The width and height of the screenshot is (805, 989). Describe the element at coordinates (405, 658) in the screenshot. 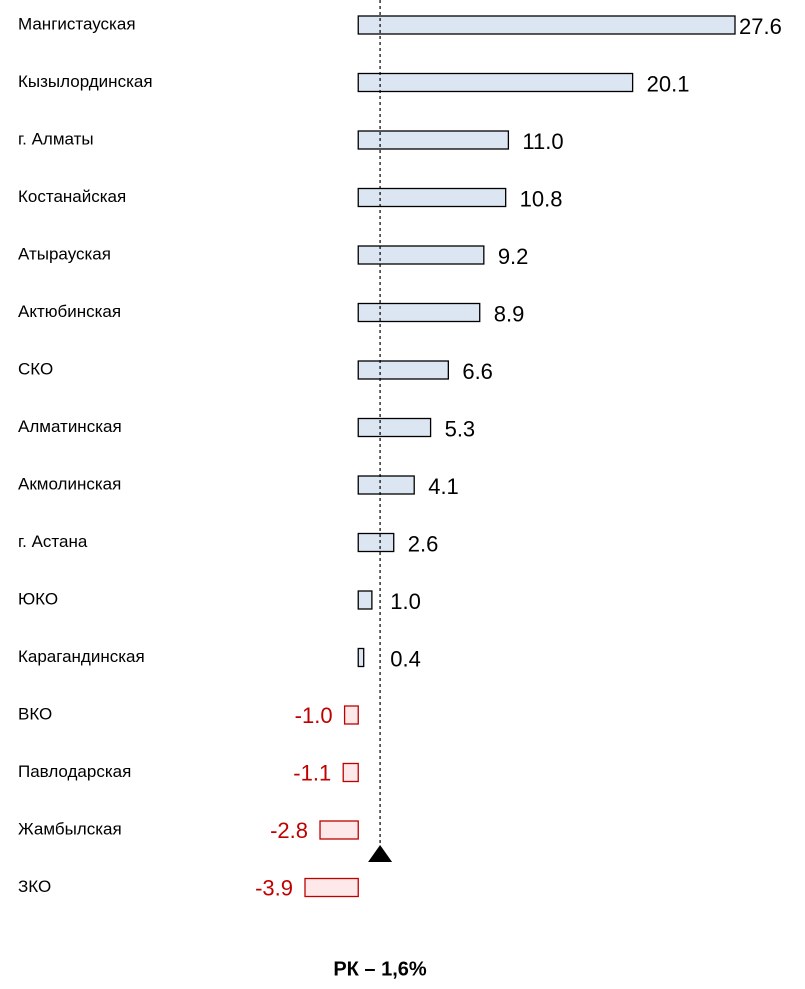

I see `value-label: 0.4` at that location.